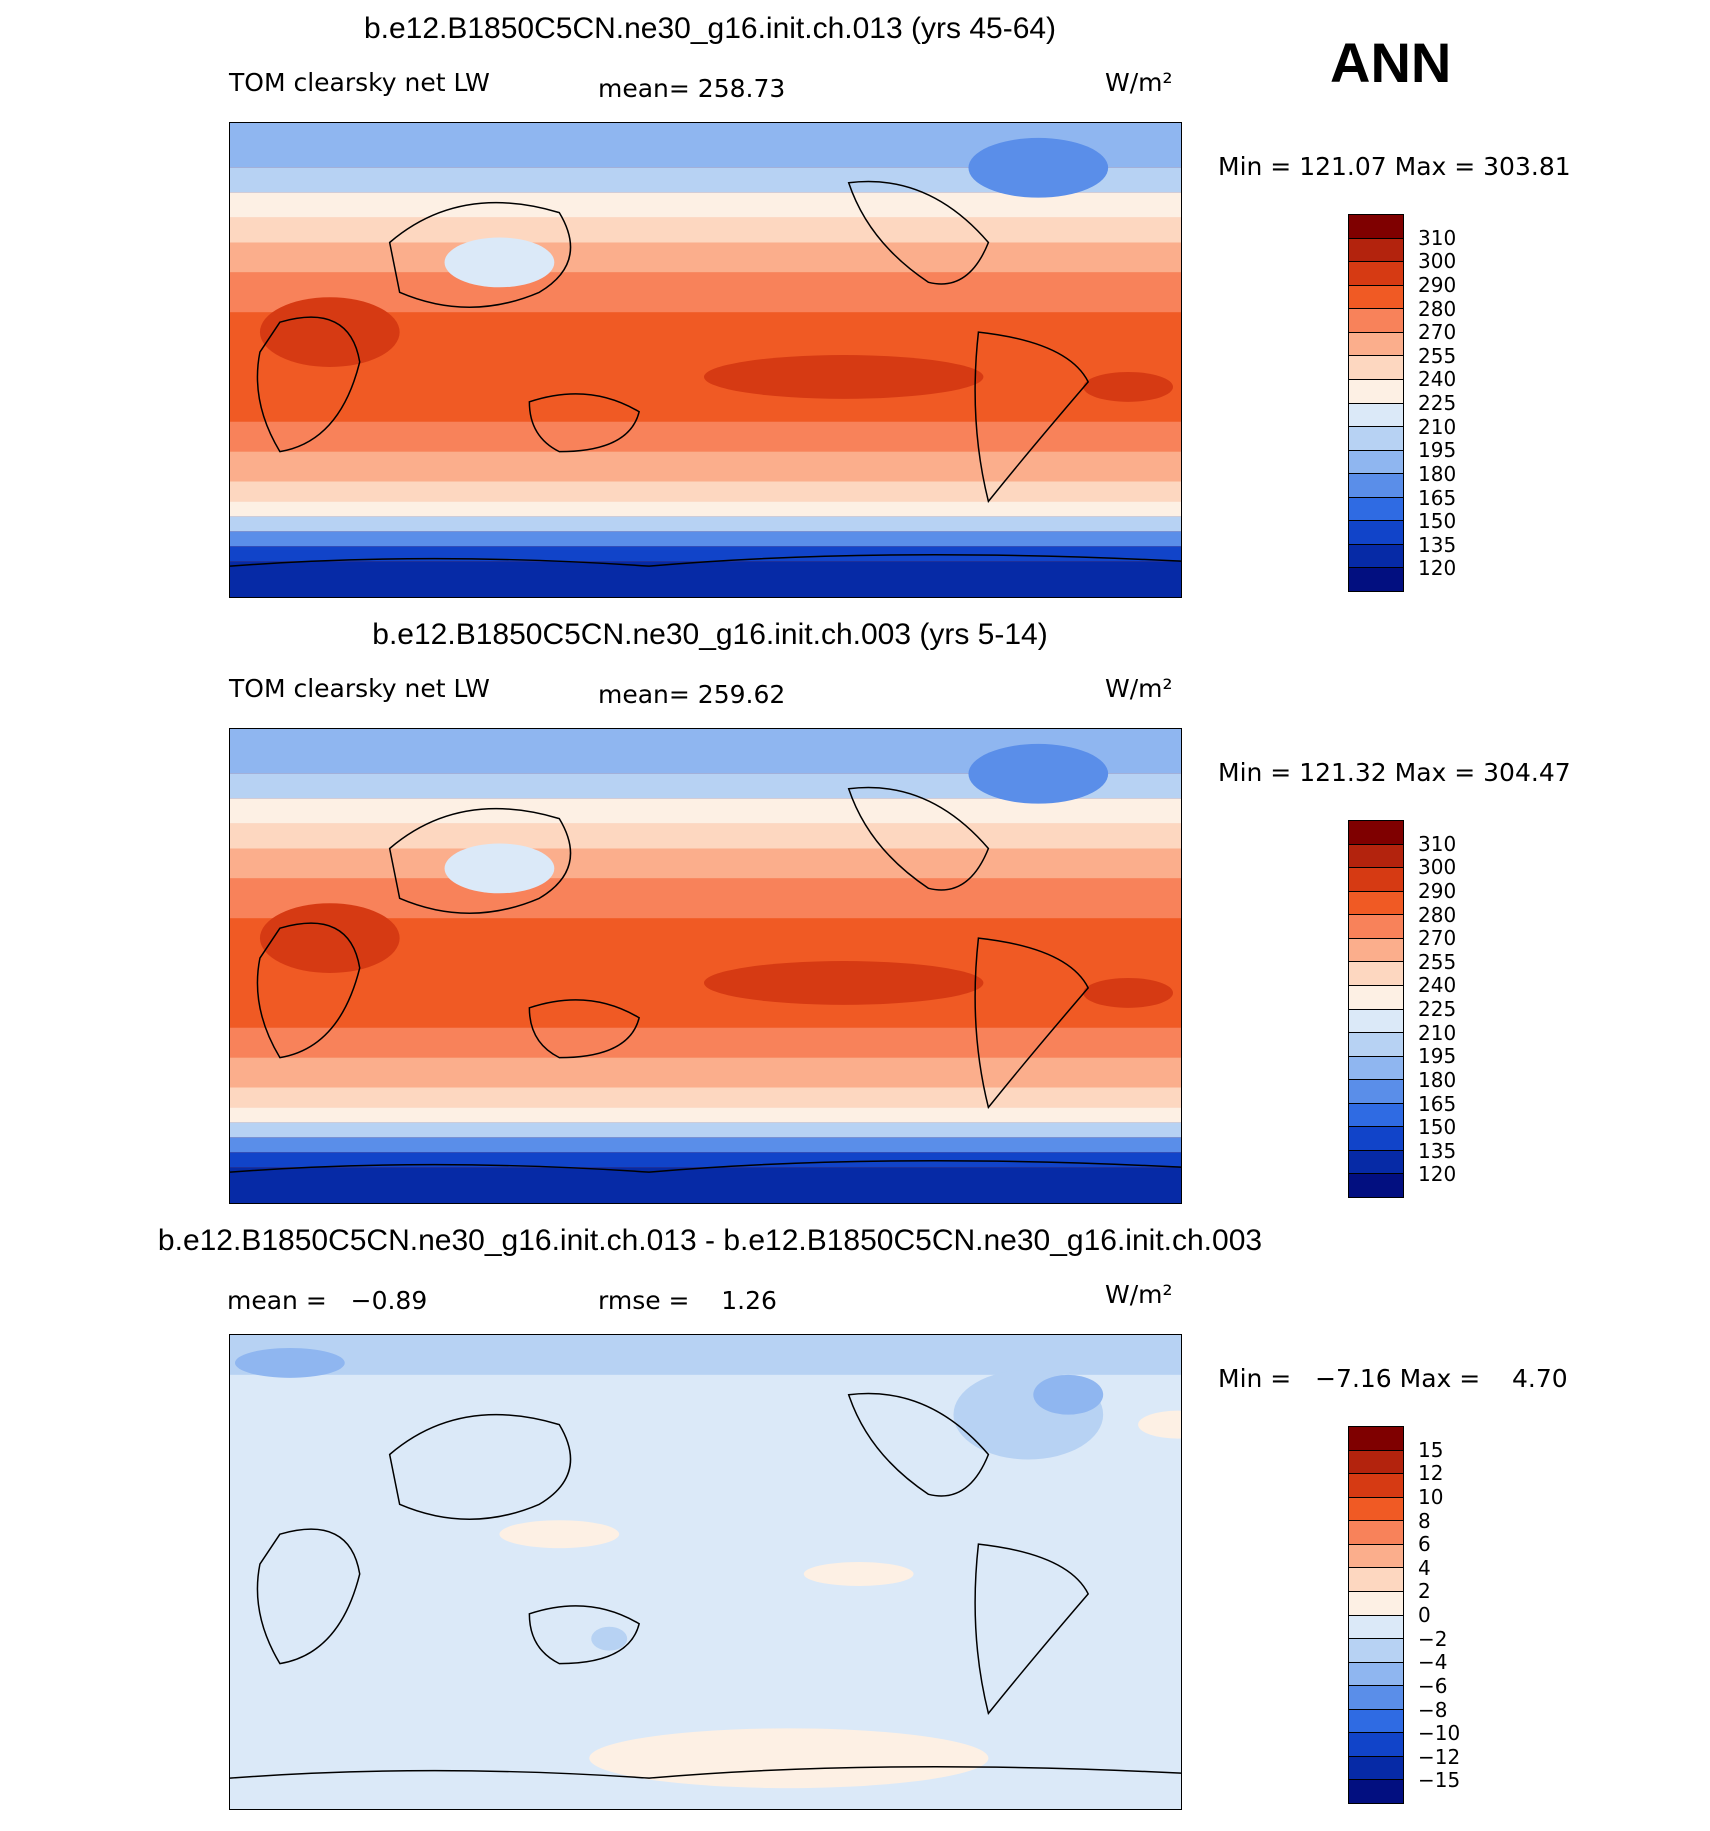  What do you see at coordinates (1393, 1378) in the screenshot?
I see `panel-3-minmax: Min = −7.16 Max = 4.70` at bounding box center [1393, 1378].